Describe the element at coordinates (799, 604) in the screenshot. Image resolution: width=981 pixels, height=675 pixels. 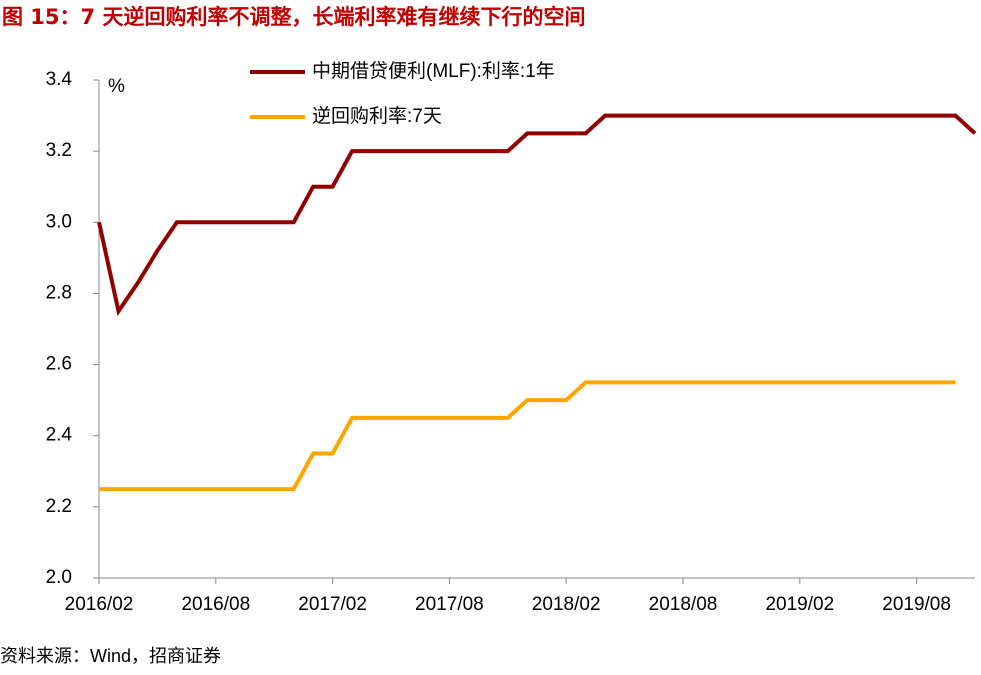
I see `x-tick-label: 2019/02` at that location.